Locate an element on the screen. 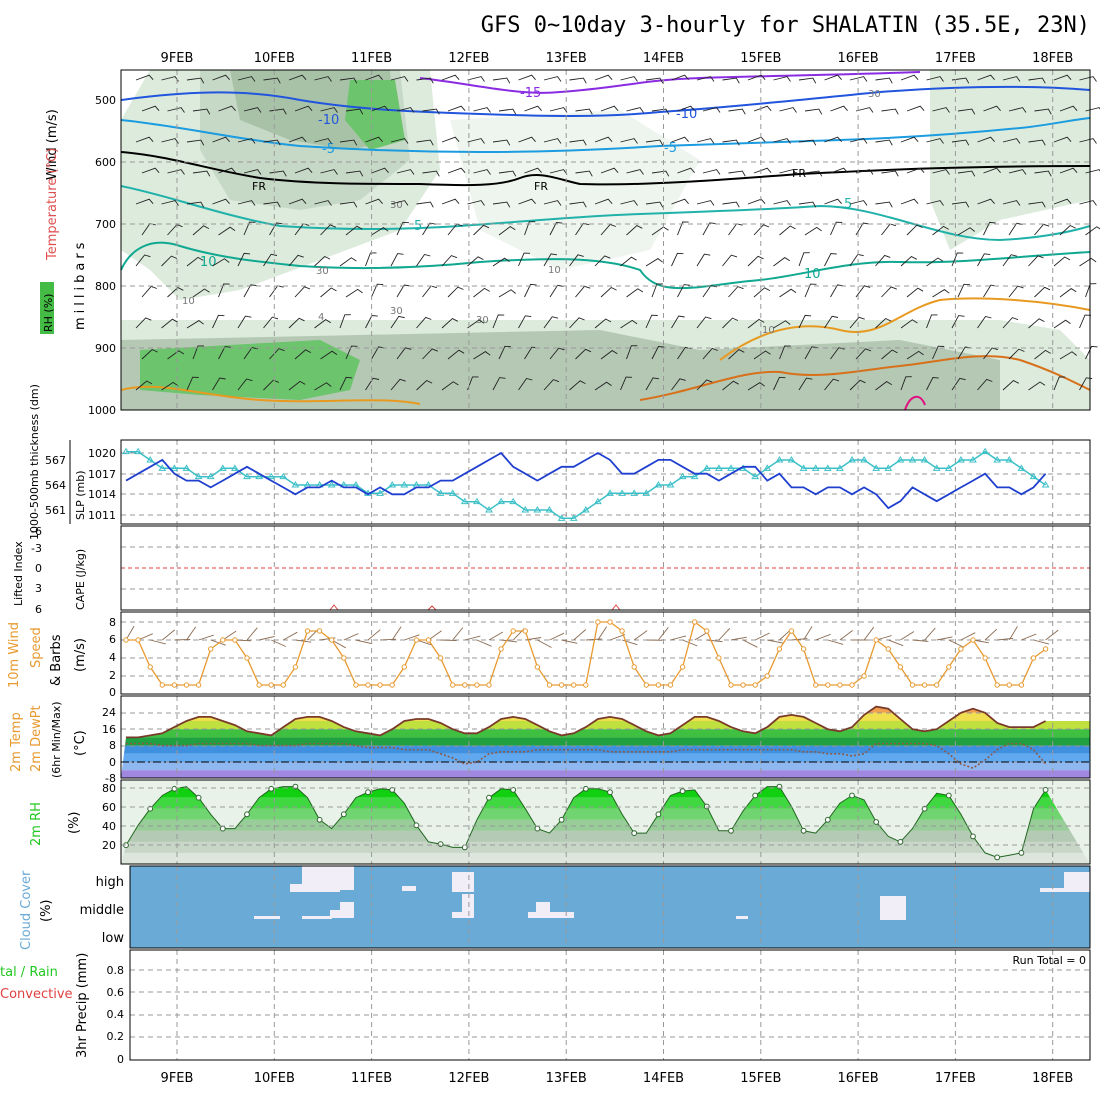 This screenshot has height=1100, width=1100. temp-tick-16: 16 is located at coordinates (109, 729).